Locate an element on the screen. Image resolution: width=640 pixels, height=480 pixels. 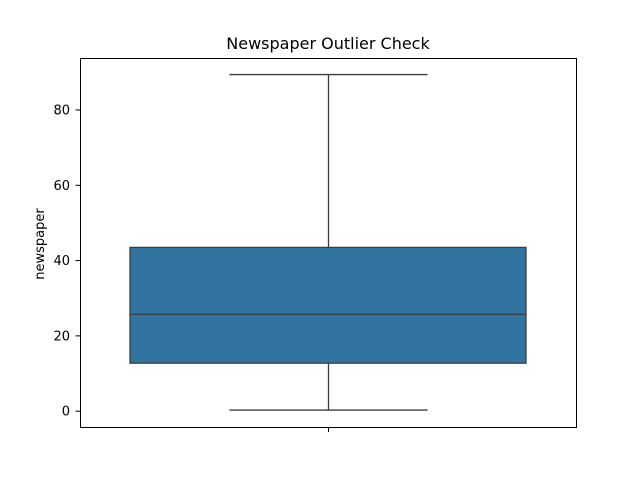
chart-title: Newspaper Outlier Check is located at coordinates (328, 43).